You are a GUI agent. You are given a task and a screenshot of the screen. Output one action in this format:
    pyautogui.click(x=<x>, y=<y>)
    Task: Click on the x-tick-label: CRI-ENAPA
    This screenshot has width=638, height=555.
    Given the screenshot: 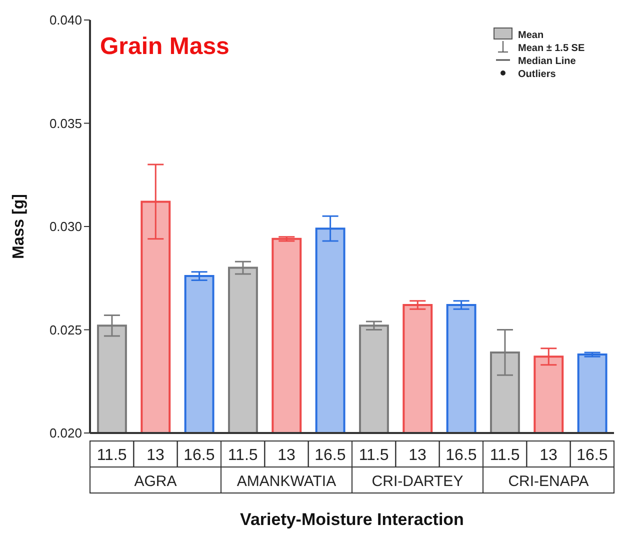 What is the action you would take?
    pyautogui.click(x=548, y=481)
    